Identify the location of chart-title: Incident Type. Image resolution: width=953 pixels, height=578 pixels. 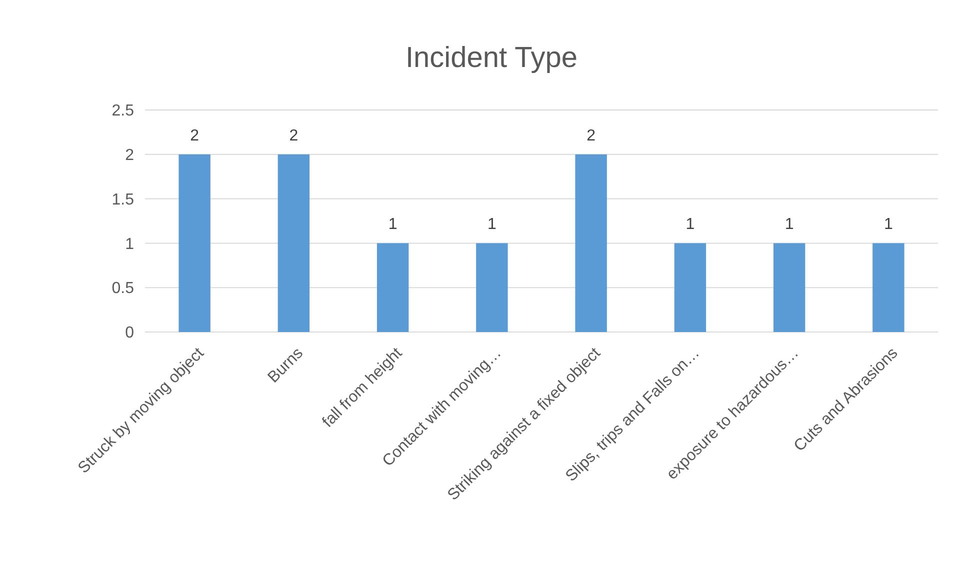
(492, 58).